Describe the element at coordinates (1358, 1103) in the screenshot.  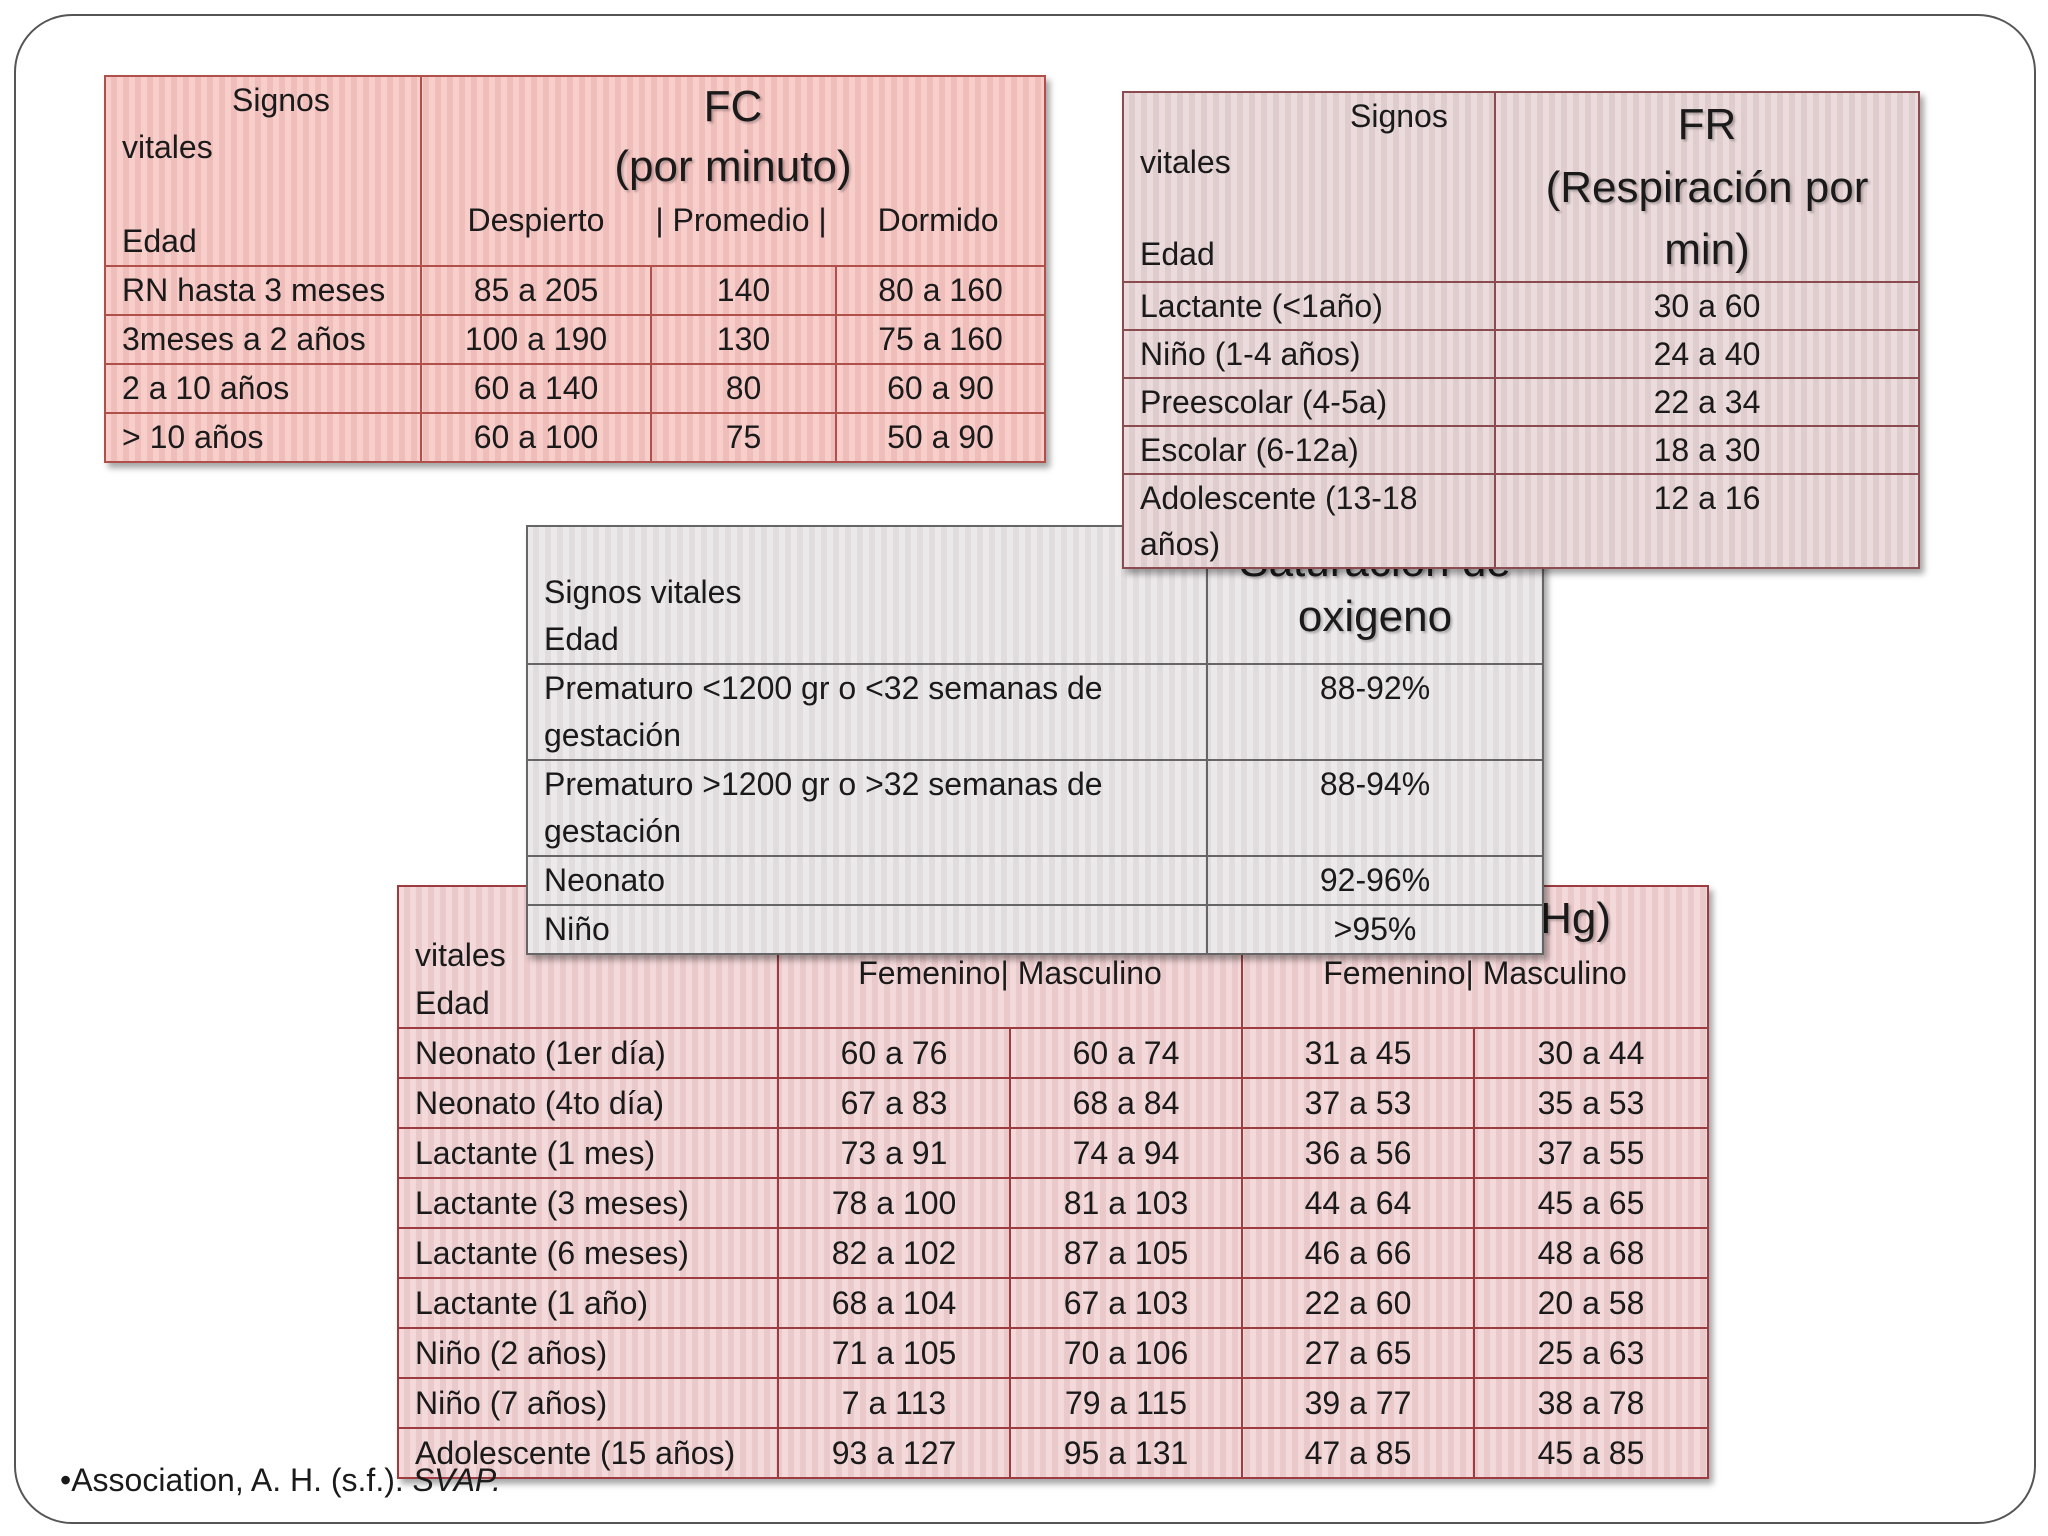
I see `value-cell: 37 a 53` at that location.